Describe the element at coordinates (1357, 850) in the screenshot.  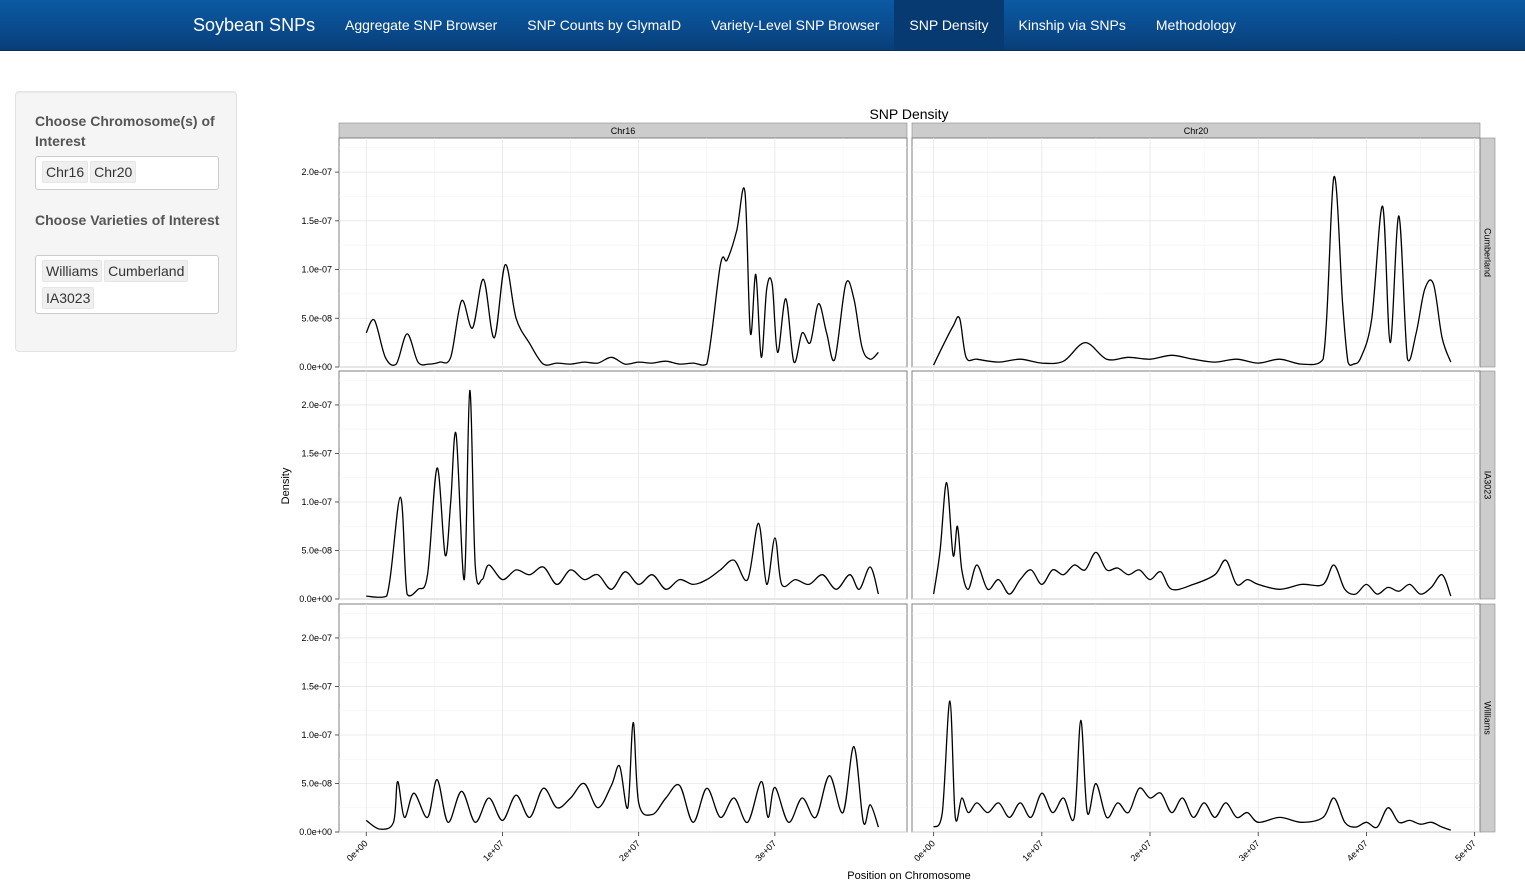
I see `x-tick-label: 4e+07` at that location.